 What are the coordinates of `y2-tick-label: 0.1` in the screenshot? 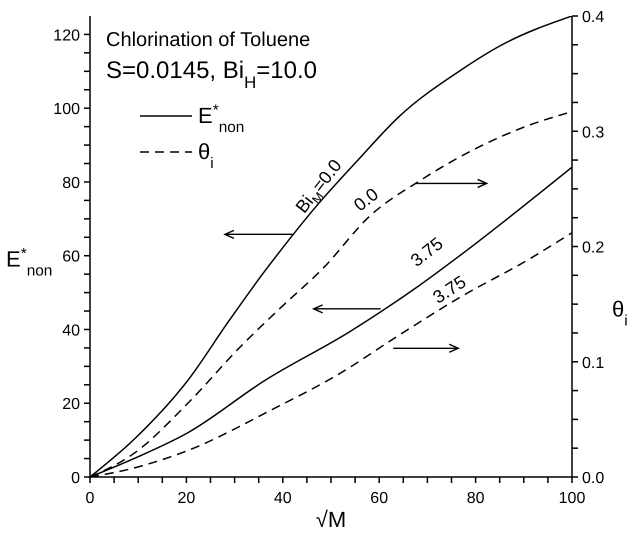 It's located at (593, 363).